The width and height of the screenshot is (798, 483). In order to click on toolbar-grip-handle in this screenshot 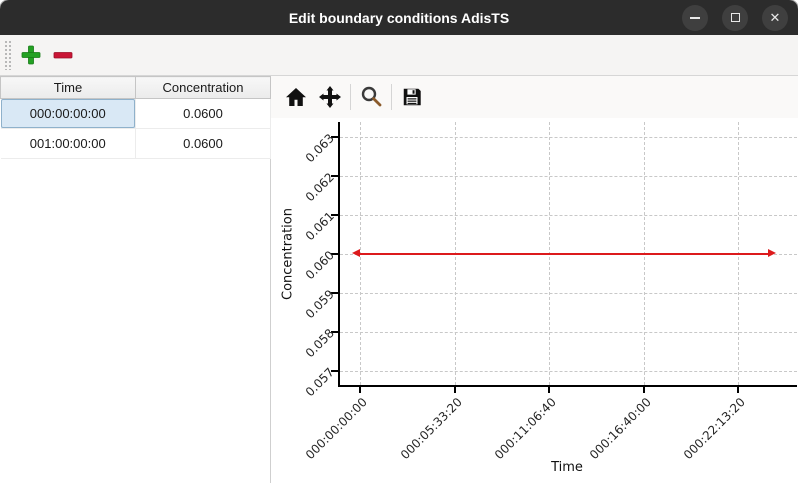, I will do `click(8, 55)`.